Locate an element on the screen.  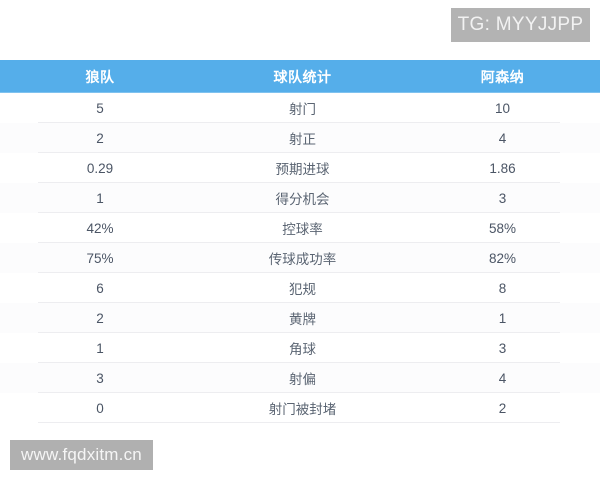
cell-home-value: 0 is located at coordinates (100, 408).